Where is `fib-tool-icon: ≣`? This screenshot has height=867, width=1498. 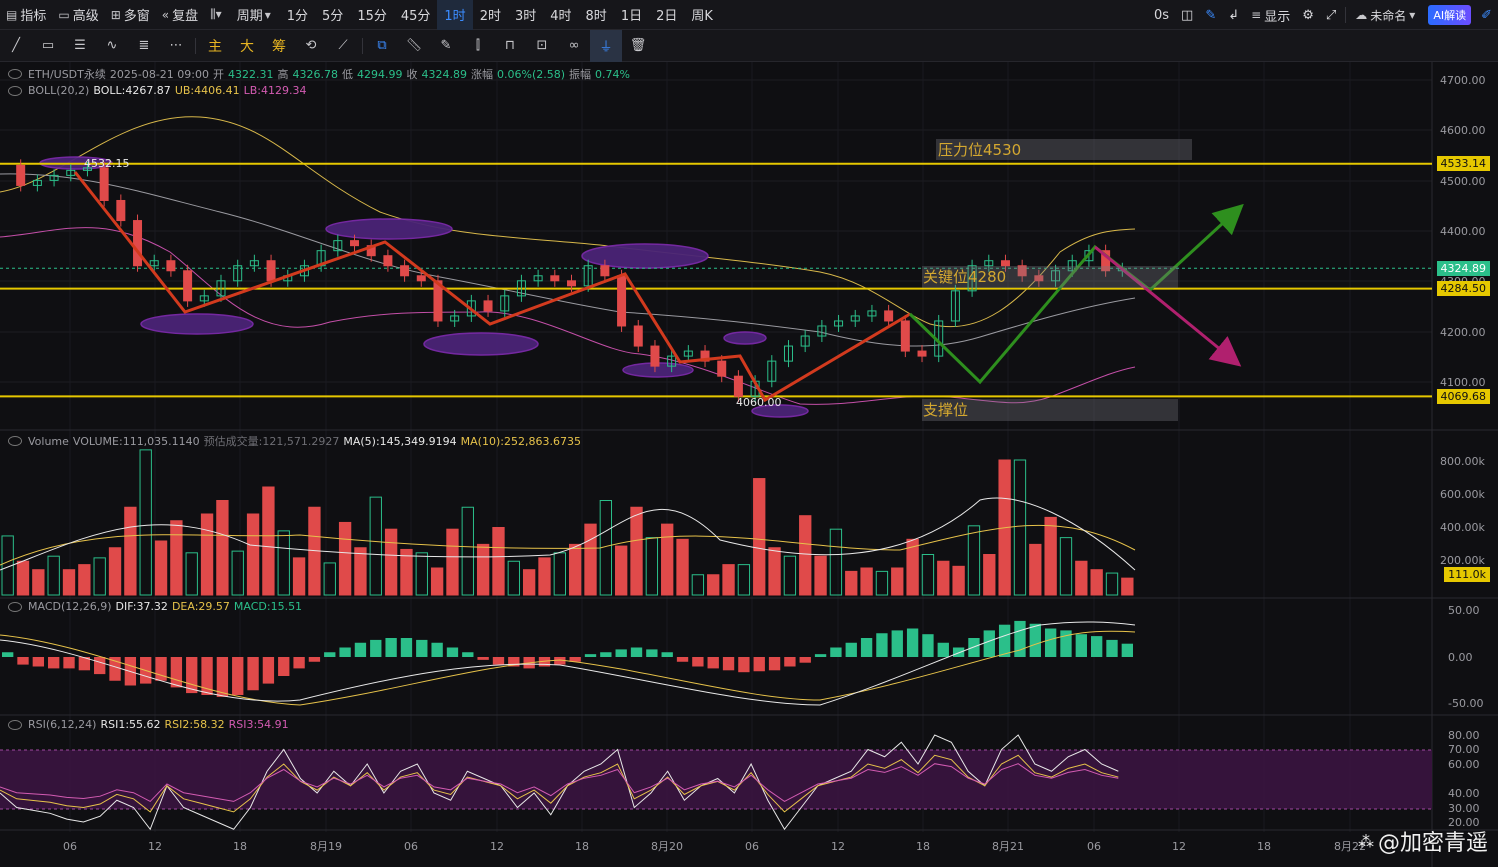
fib-tool-icon: ≣ is located at coordinates (144, 45).